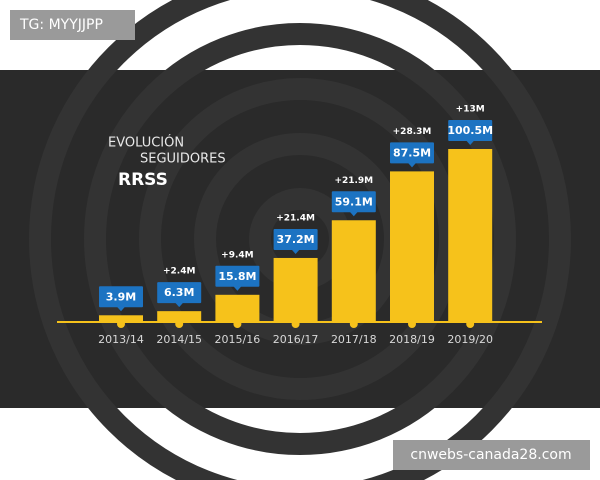 The width and height of the screenshot is (600, 480). I want to click on value-label: 59.1M, so click(354, 201).